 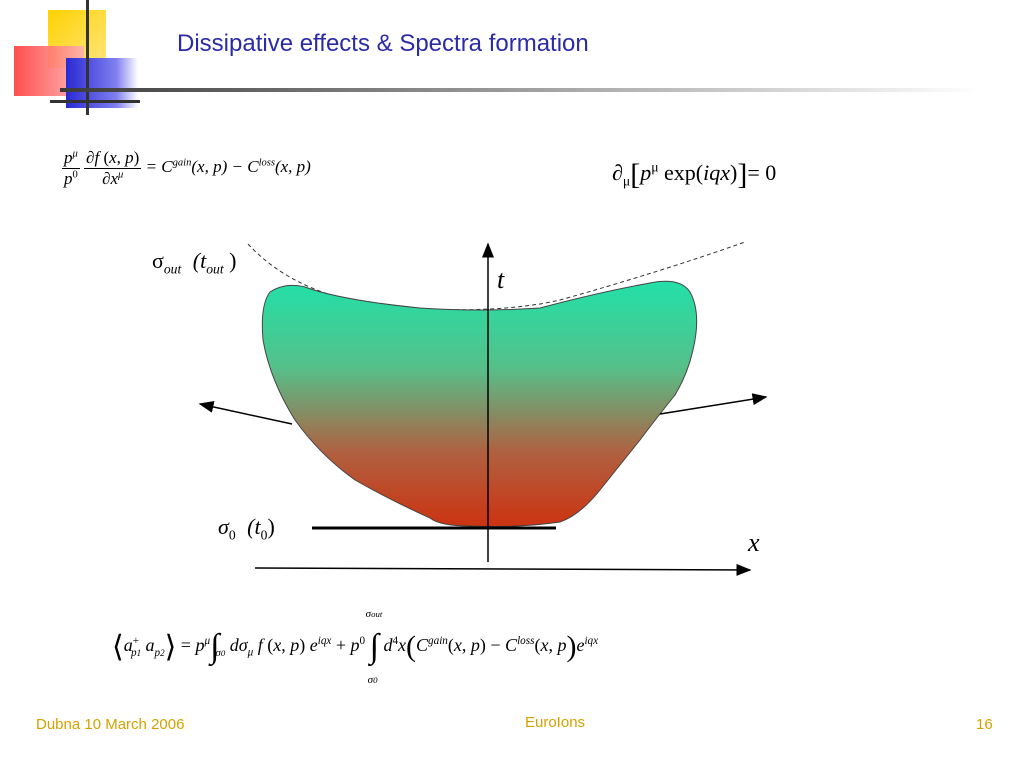 What do you see at coordinates (194, 262) in the screenshot?
I see `sigma-out-label: σout (tout )` at bounding box center [194, 262].